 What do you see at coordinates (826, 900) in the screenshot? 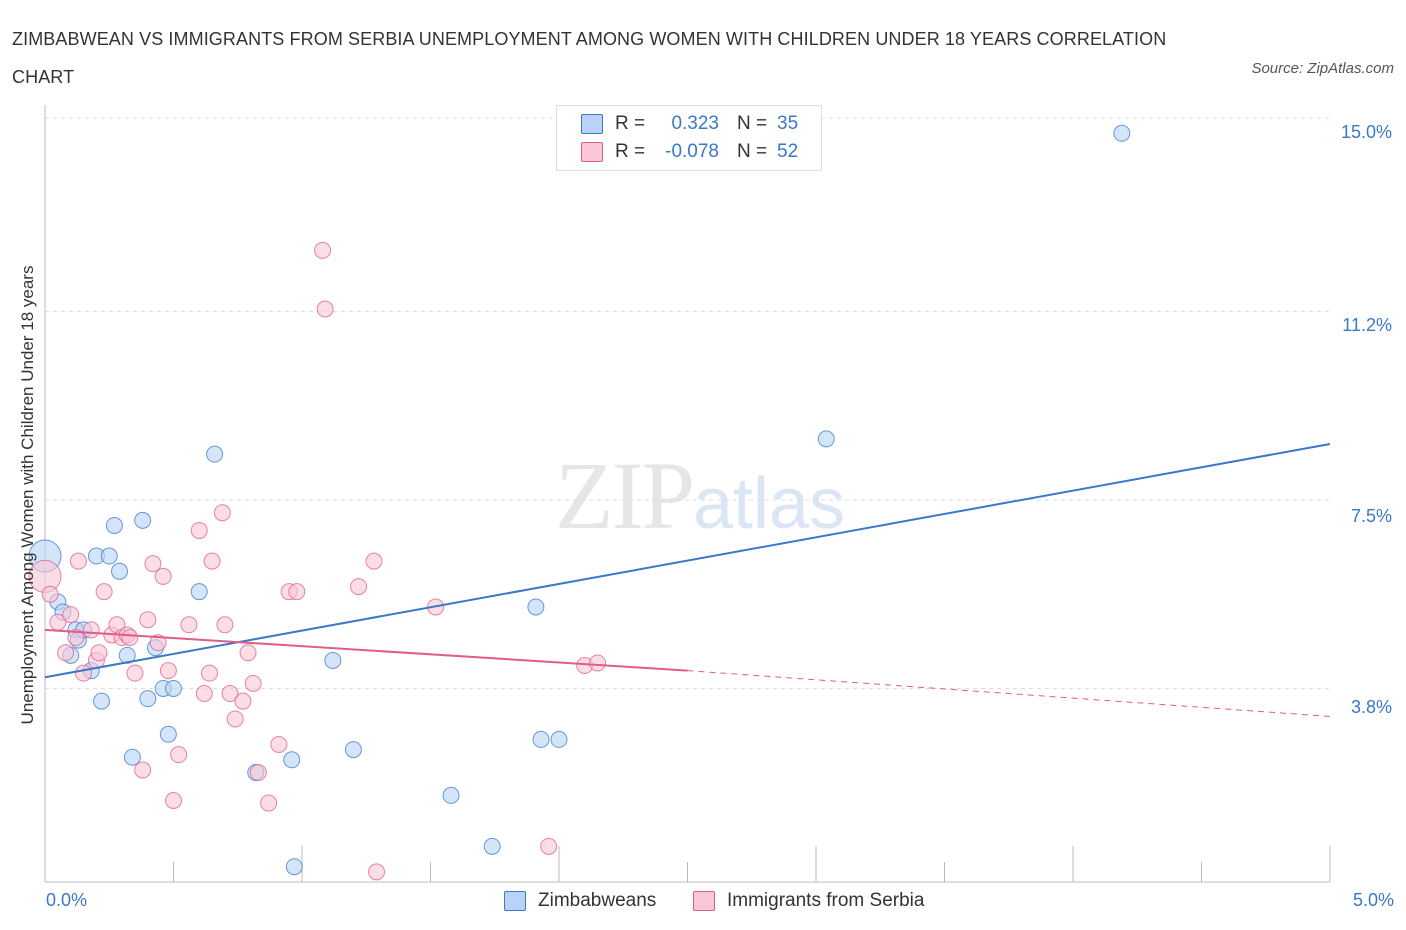
I see `bottom-legend-label: Immigrants from Serbia` at bounding box center [826, 900].